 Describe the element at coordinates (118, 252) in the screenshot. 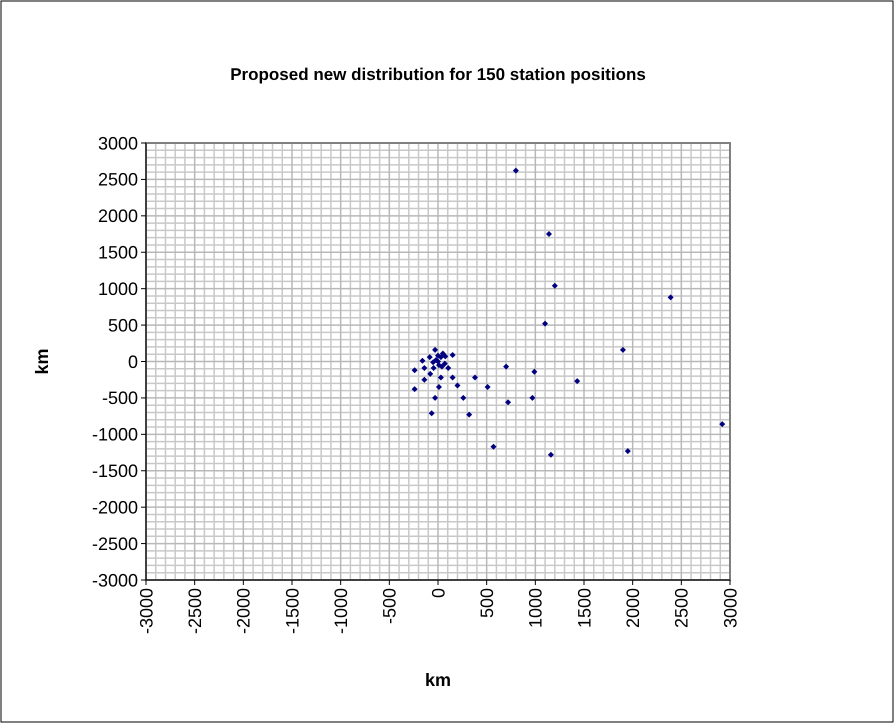

I see `y-tick-label: 1500` at that location.